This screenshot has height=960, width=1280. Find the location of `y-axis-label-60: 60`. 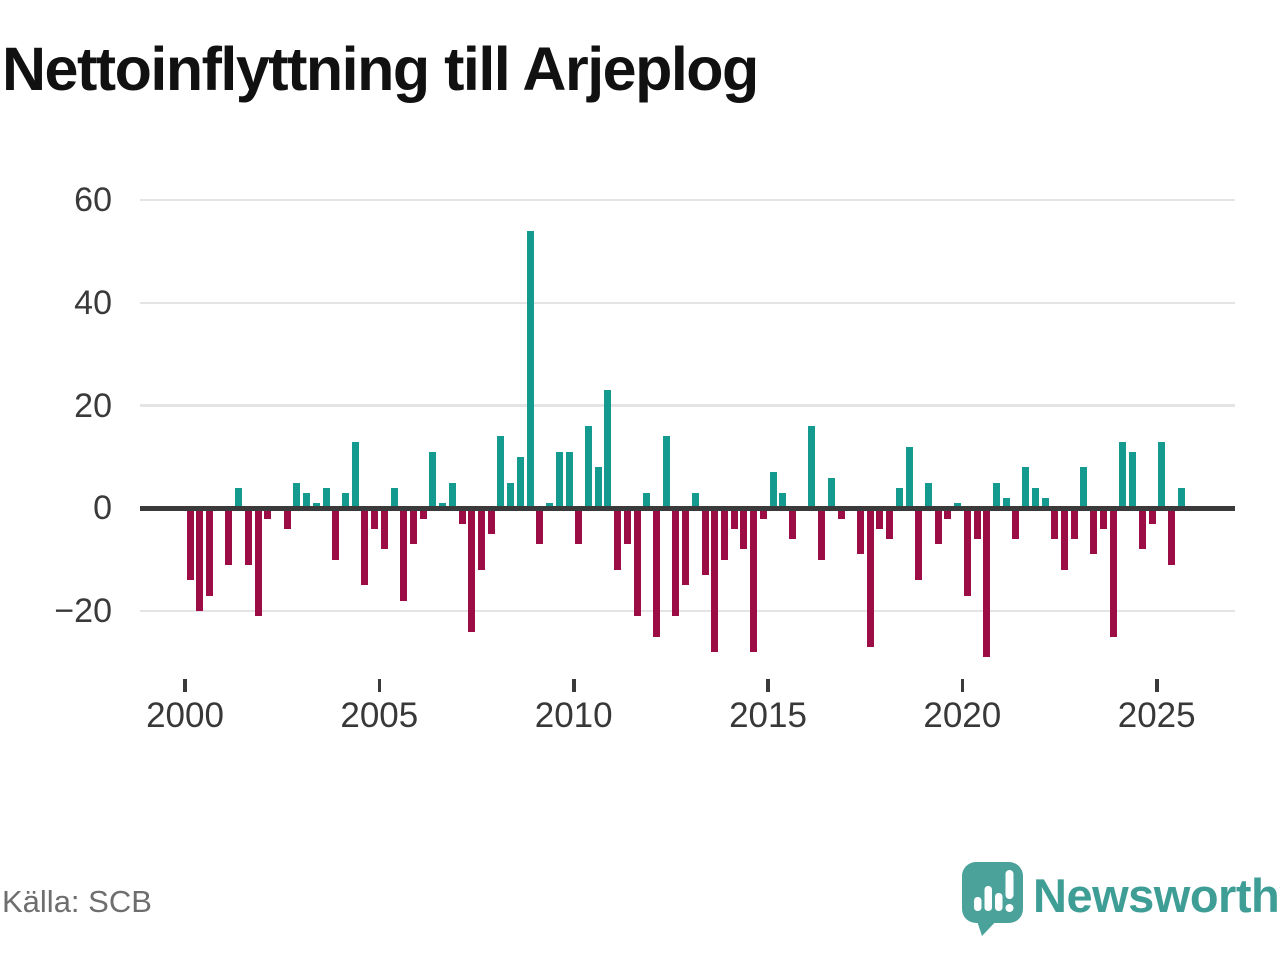

y-axis-label-60: 60 is located at coordinates (93, 200).